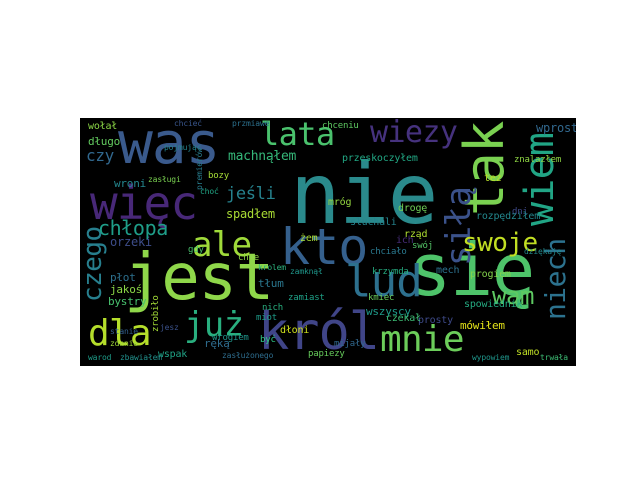  Describe the element at coordinates (543, 251) in the screenshot. I see `word: dziękuję` at that location.